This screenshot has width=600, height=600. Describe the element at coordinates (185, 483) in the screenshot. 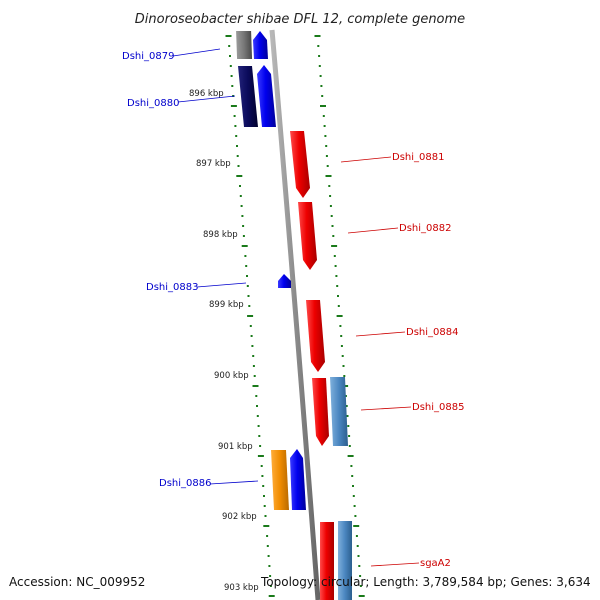

I see `gene-label-dshi-0886: Dshi_0886` at that location.